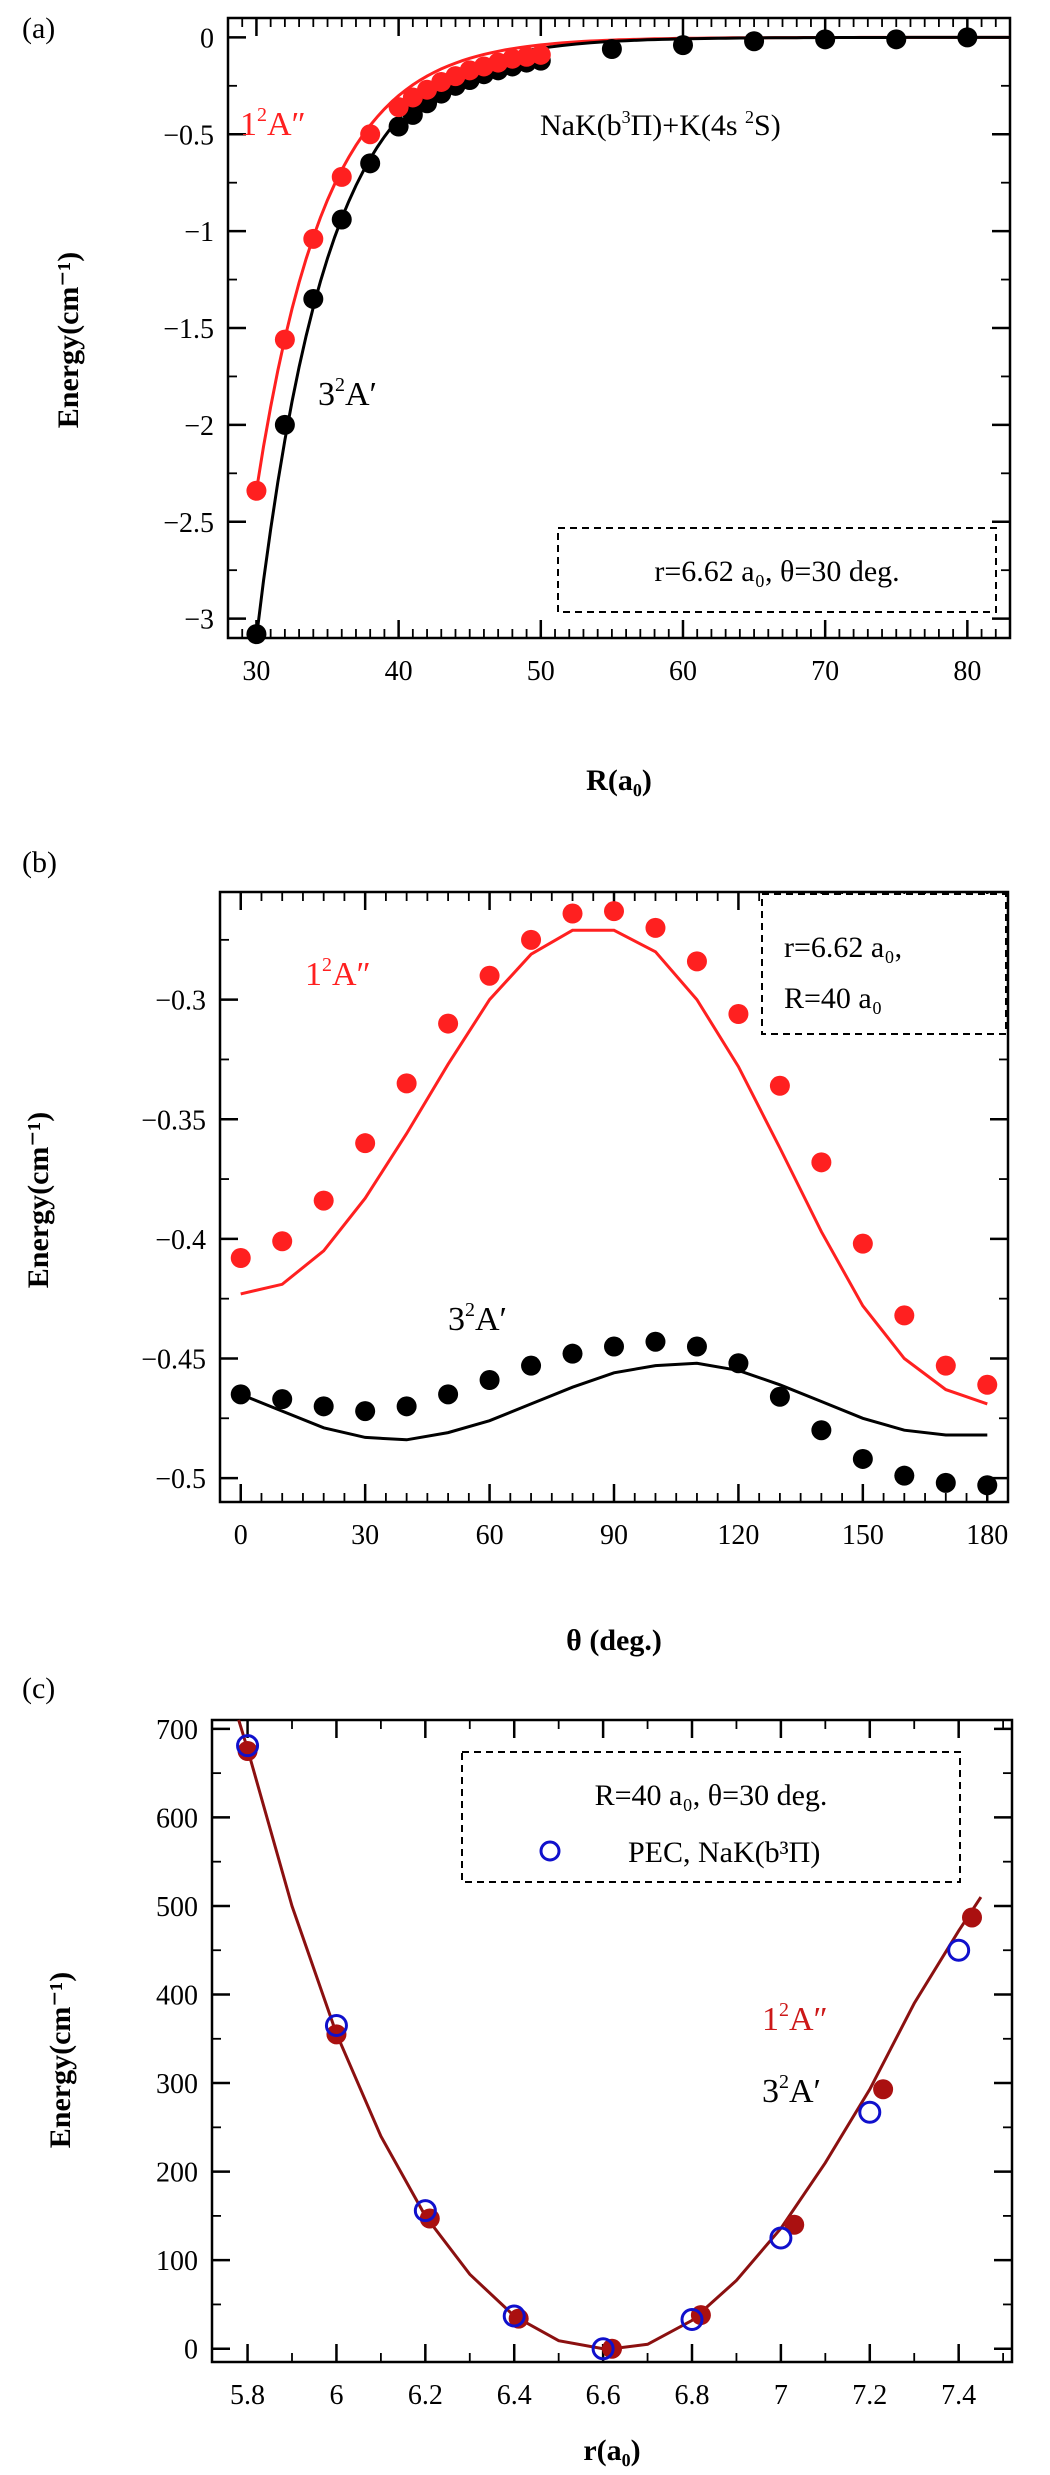 The width and height of the screenshot is (1050, 2475). I want to click on panel-c-red-series-label: 12A″, so click(795, 2018).